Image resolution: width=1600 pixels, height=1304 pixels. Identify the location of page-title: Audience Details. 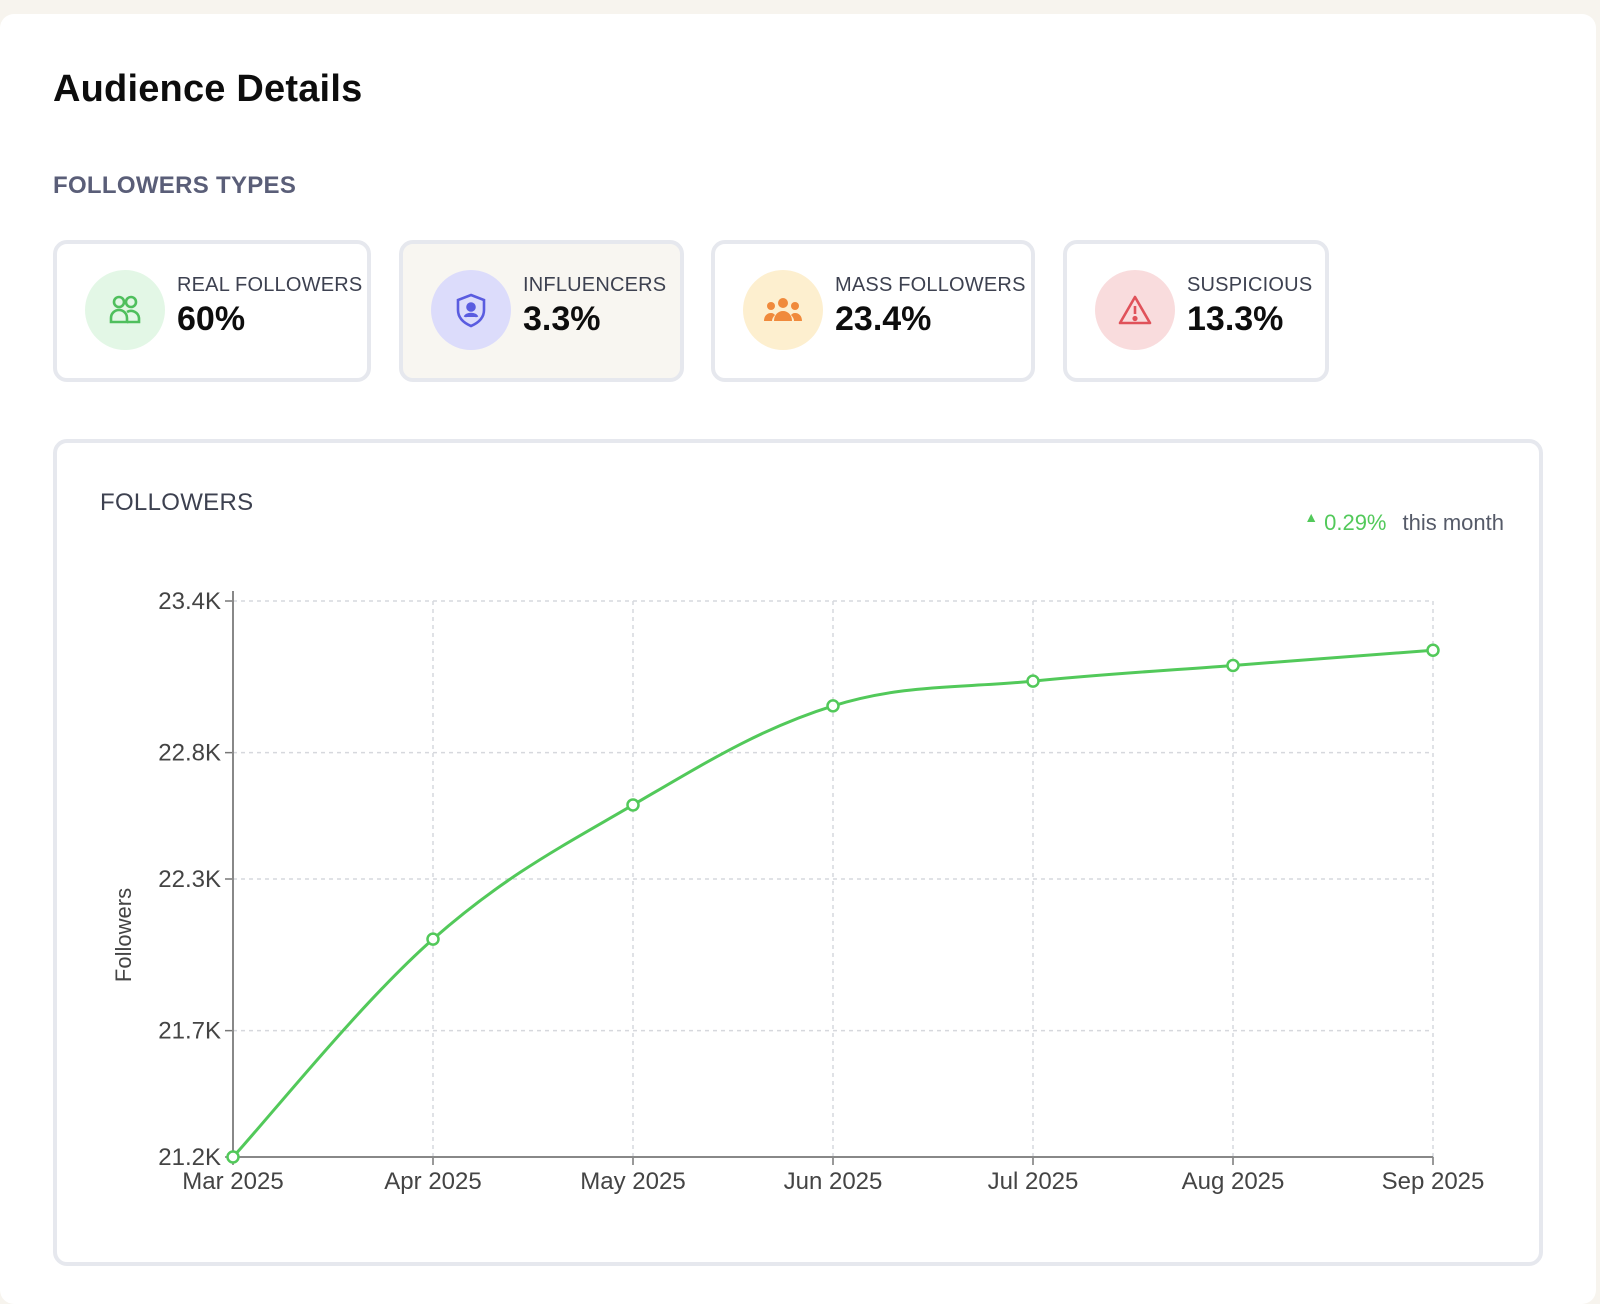
(208, 89).